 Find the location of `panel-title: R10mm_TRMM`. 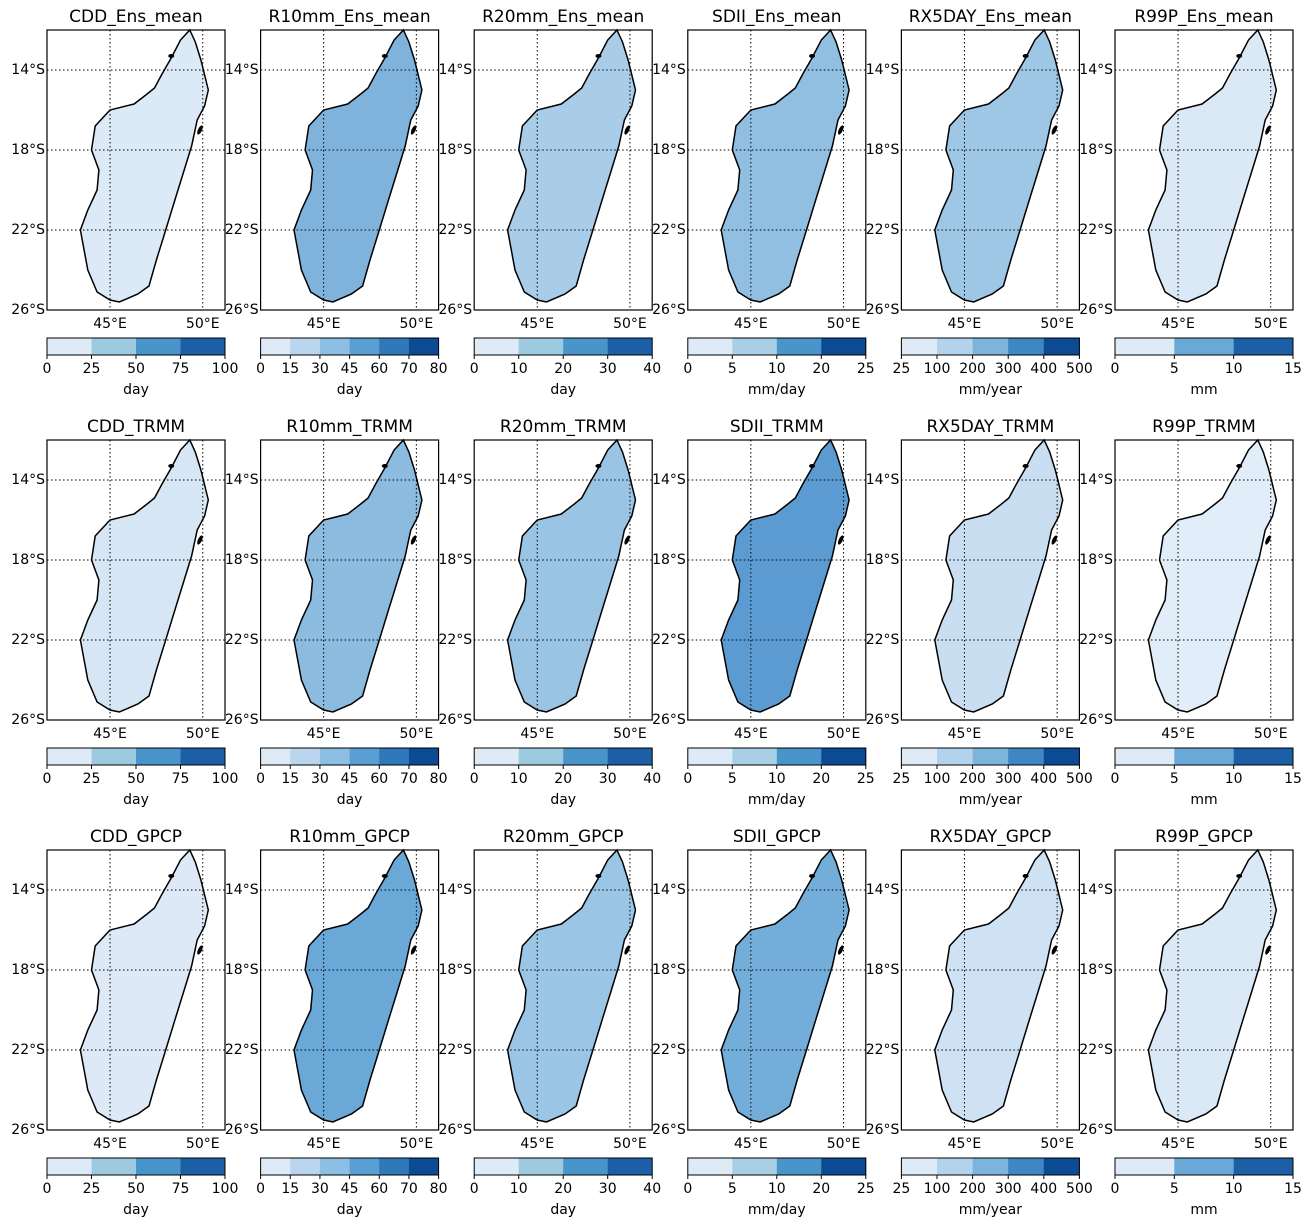

panel-title: R10mm_TRMM is located at coordinates (349, 427).